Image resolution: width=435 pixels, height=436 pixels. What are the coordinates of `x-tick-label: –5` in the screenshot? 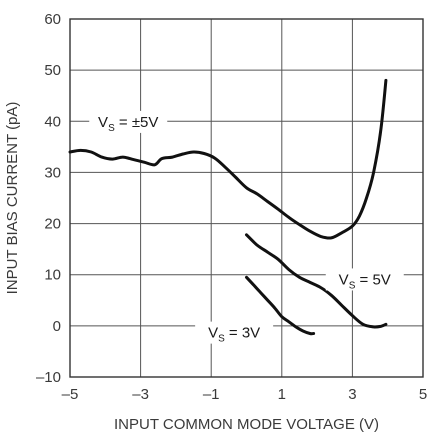 It's located at (70, 394).